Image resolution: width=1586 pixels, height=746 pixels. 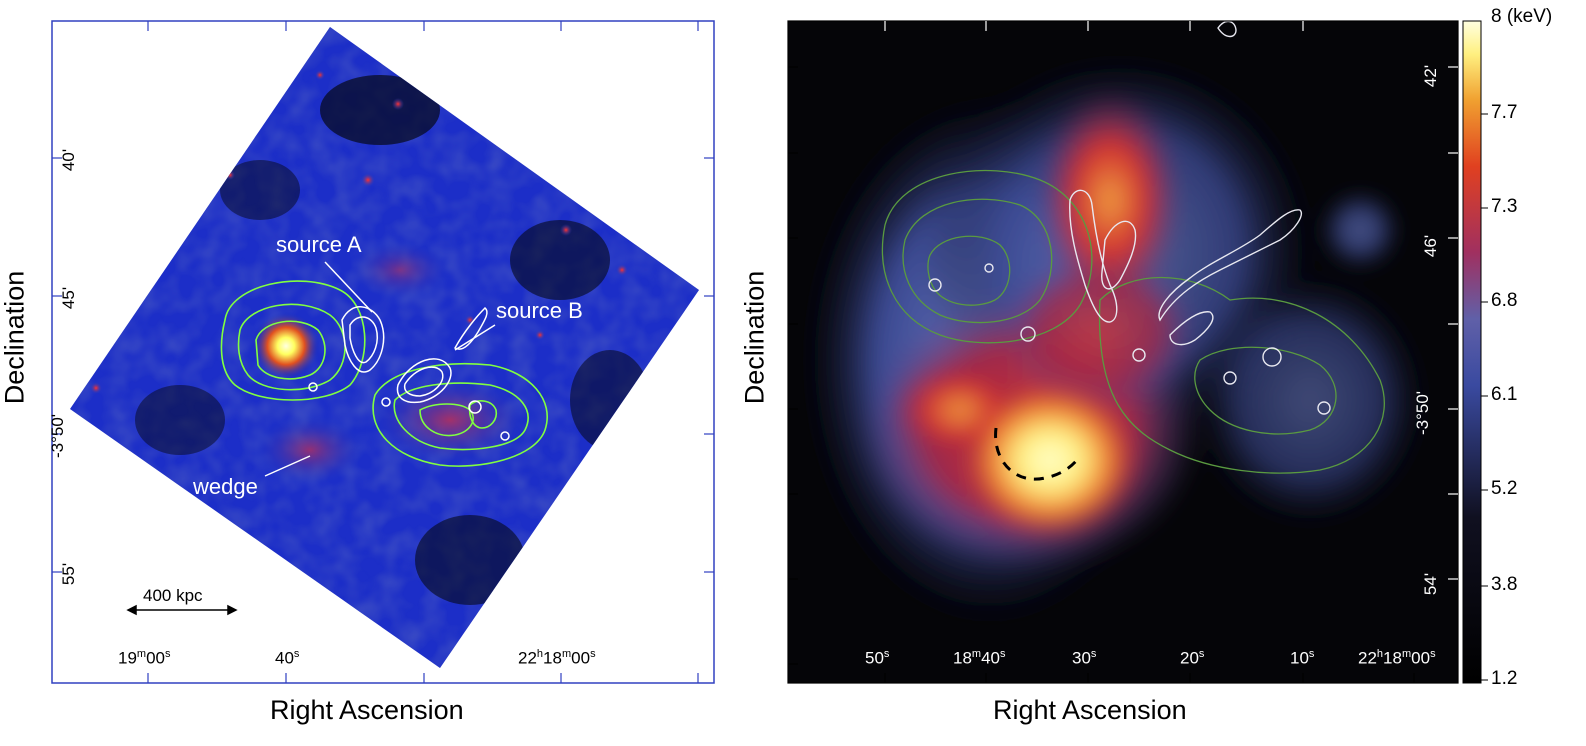 I want to click on right-ra-tick-label: 18m40s, so click(x=979, y=658).